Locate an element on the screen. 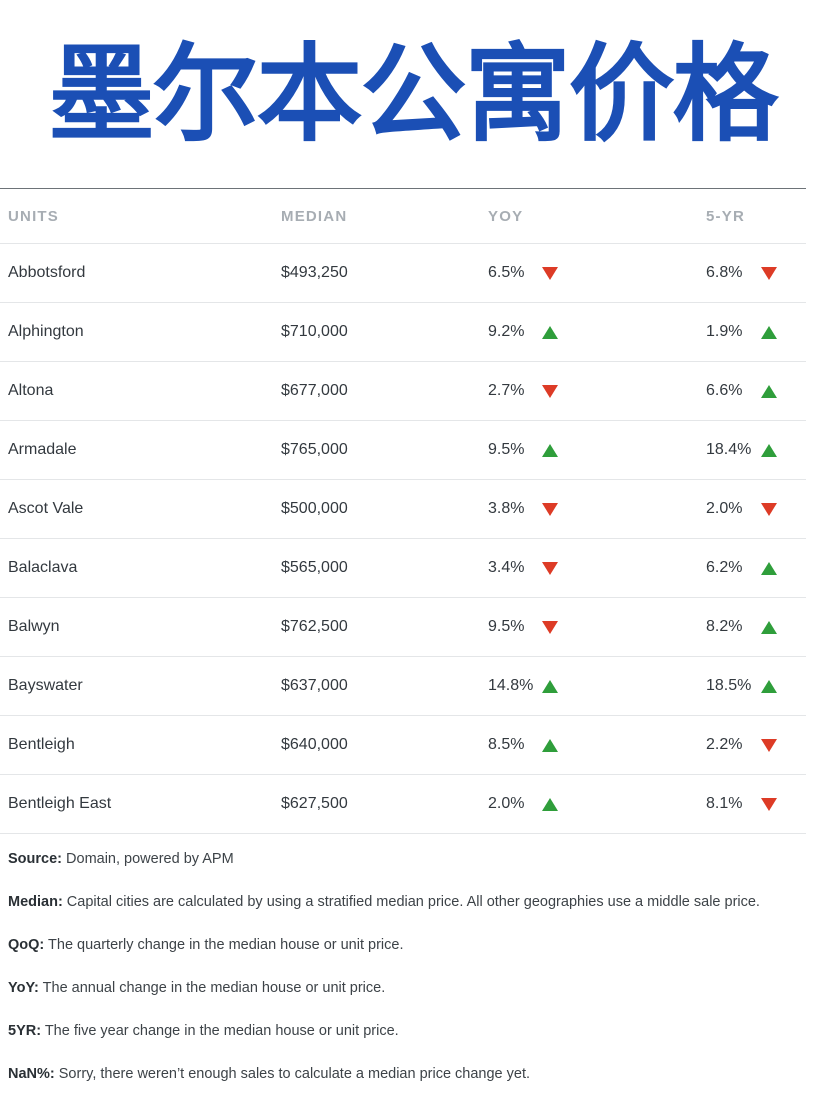 This screenshot has width=825, height=1106. table-row: Balaclava $565,000 3.4% 6.2% is located at coordinates (403, 568).